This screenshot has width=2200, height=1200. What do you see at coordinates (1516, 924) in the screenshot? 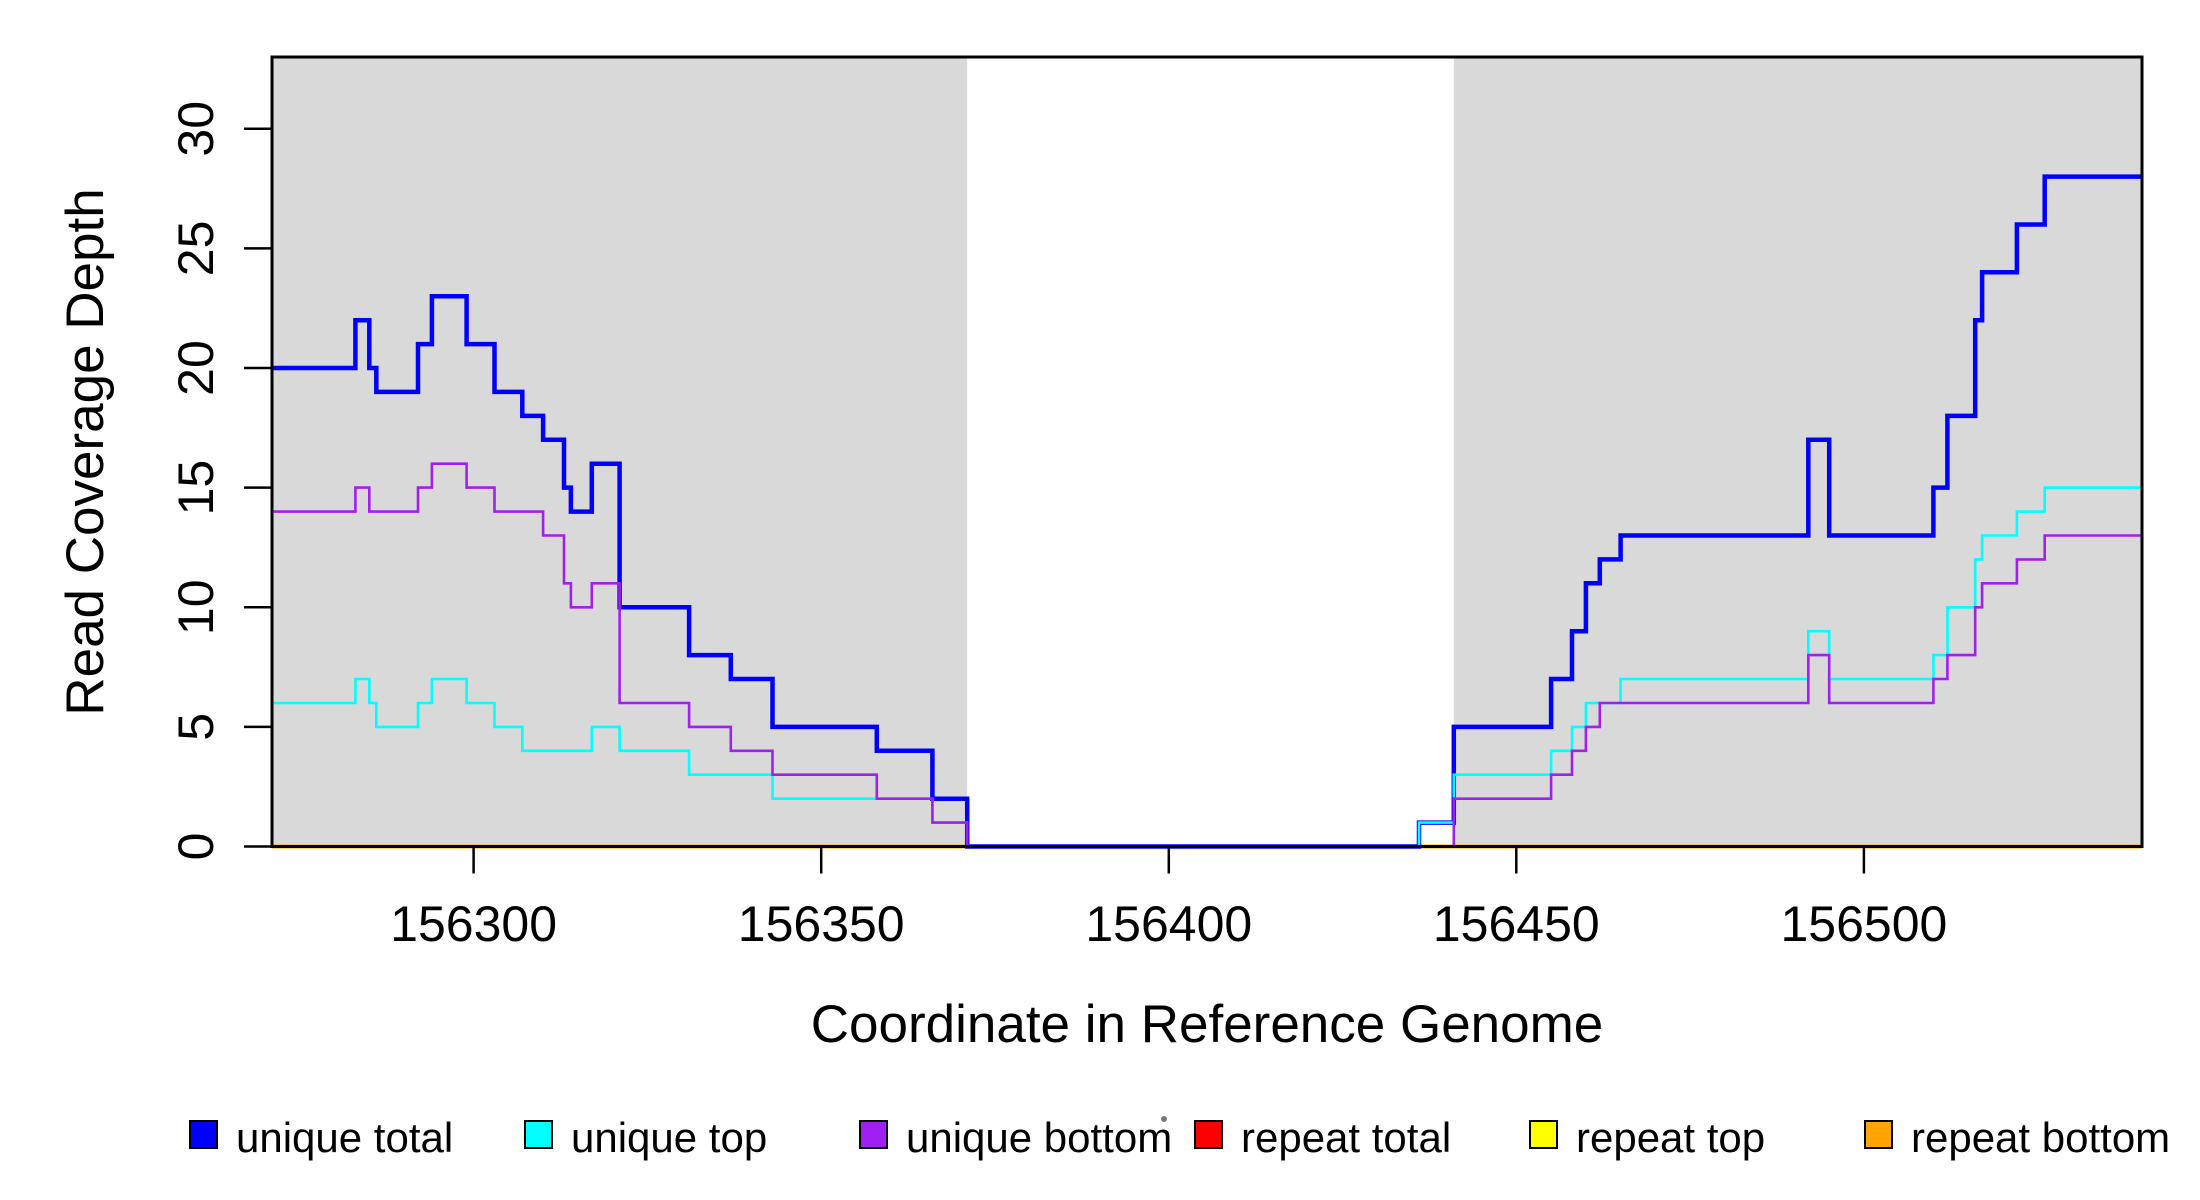
I see `x-tick-label: 156450` at bounding box center [1516, 924].